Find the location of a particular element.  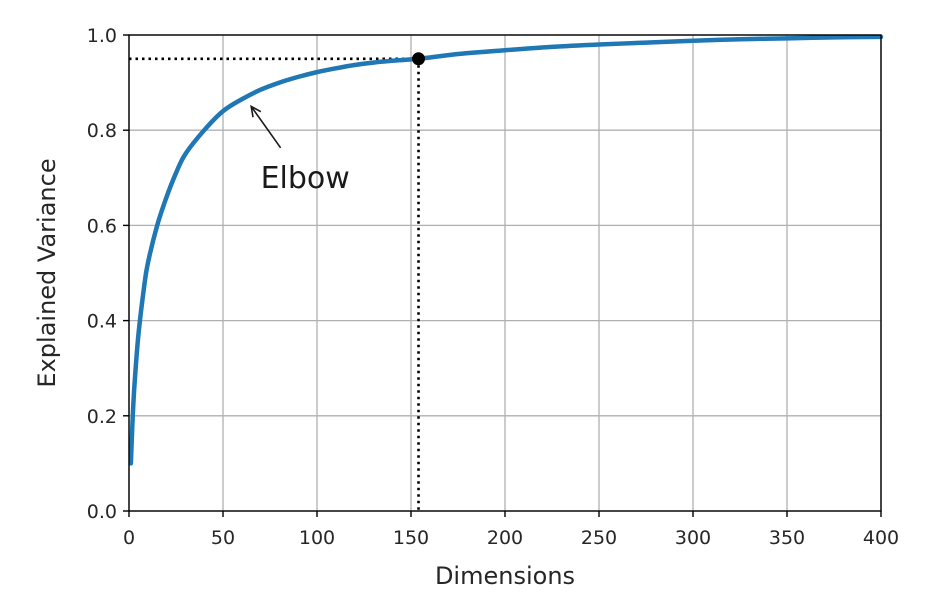

y-axis-label: Explained Variance is located at coordinates (47, 272).